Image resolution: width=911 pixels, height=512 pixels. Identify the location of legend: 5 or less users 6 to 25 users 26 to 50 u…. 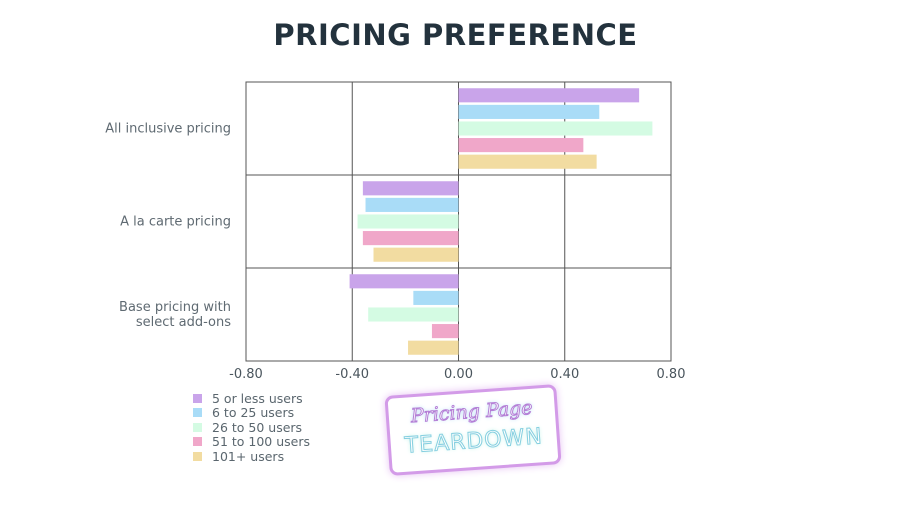
(251, 427).